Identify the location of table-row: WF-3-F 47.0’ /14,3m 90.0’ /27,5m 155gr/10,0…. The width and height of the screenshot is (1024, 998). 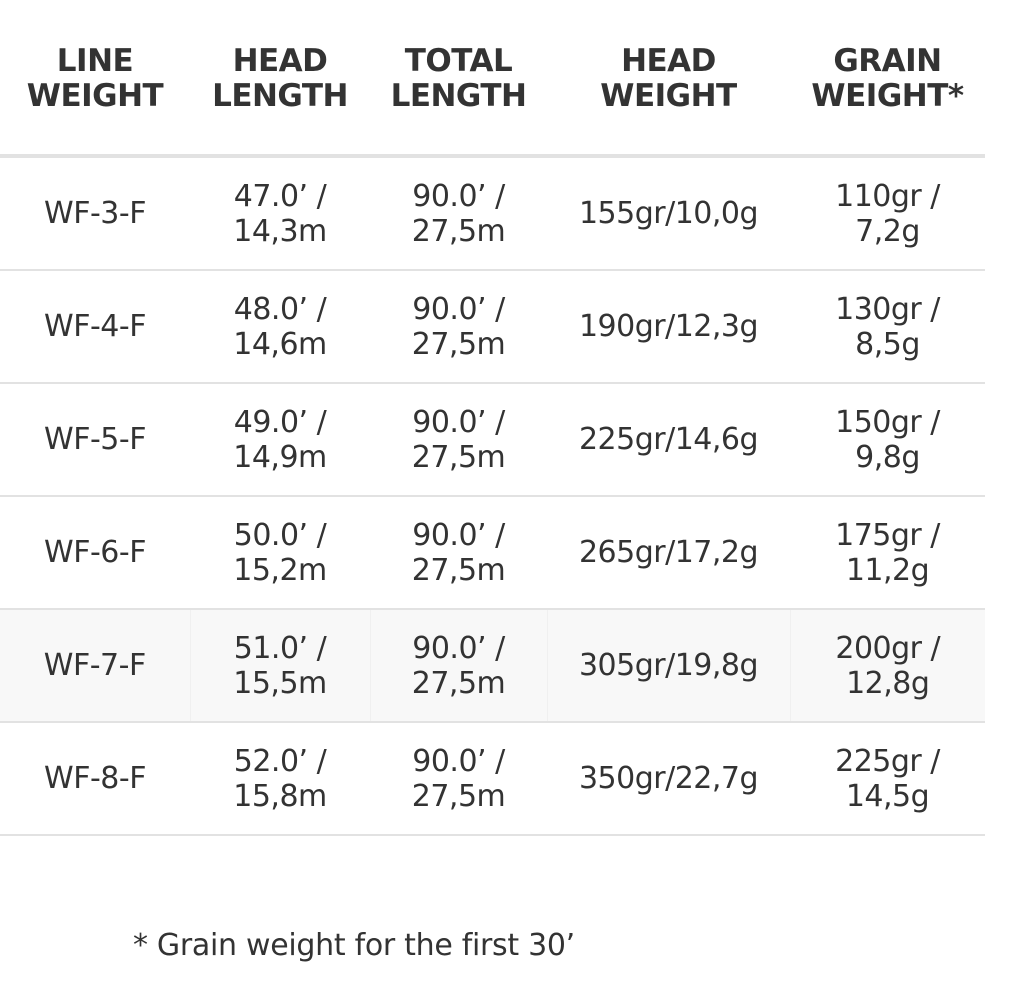
(492, 213).